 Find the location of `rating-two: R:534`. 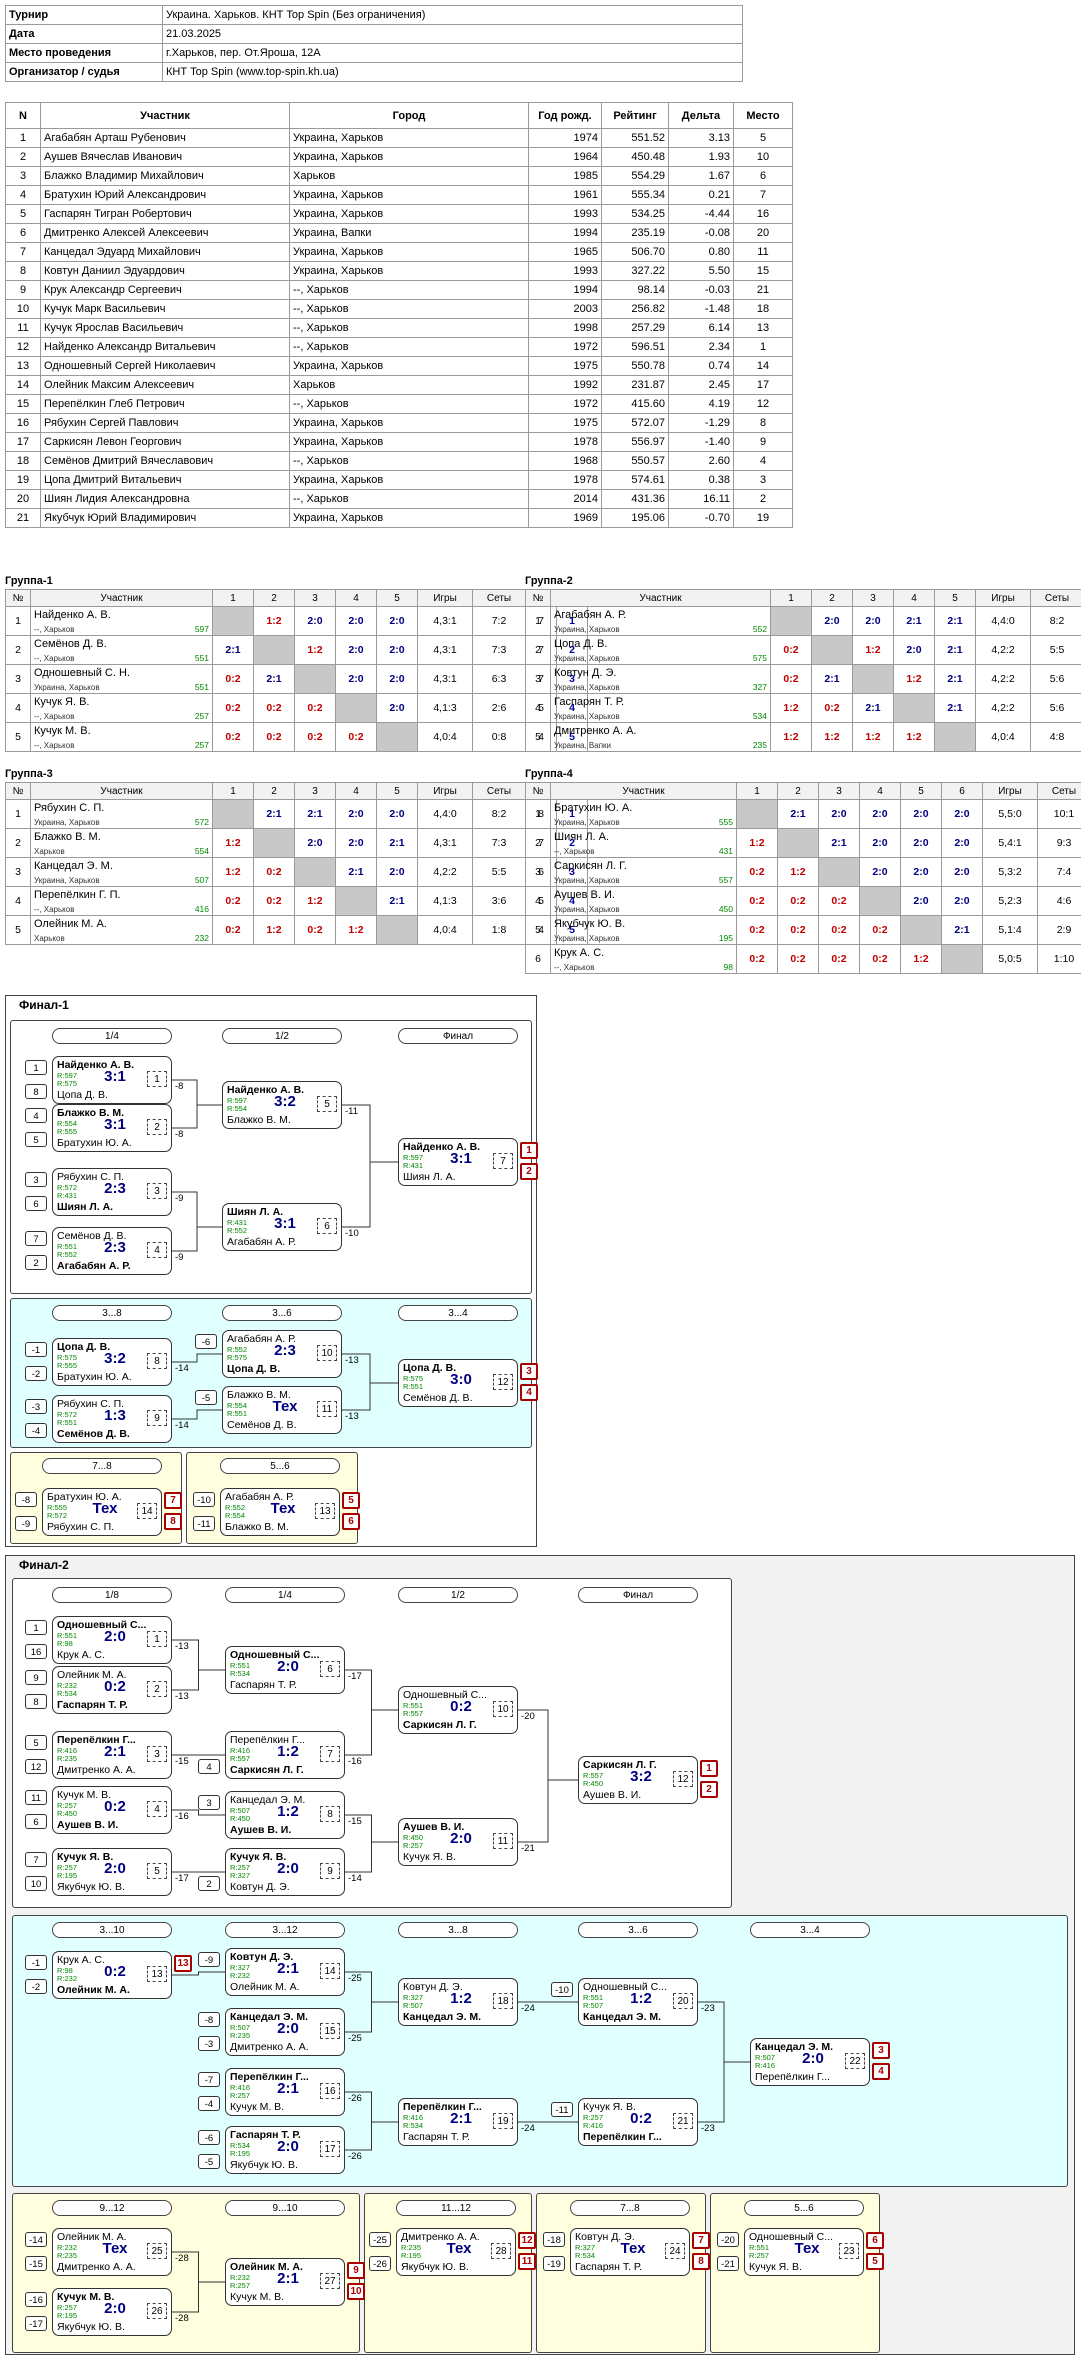

rating-two: R:534 is located at coordinates (585, 2255).